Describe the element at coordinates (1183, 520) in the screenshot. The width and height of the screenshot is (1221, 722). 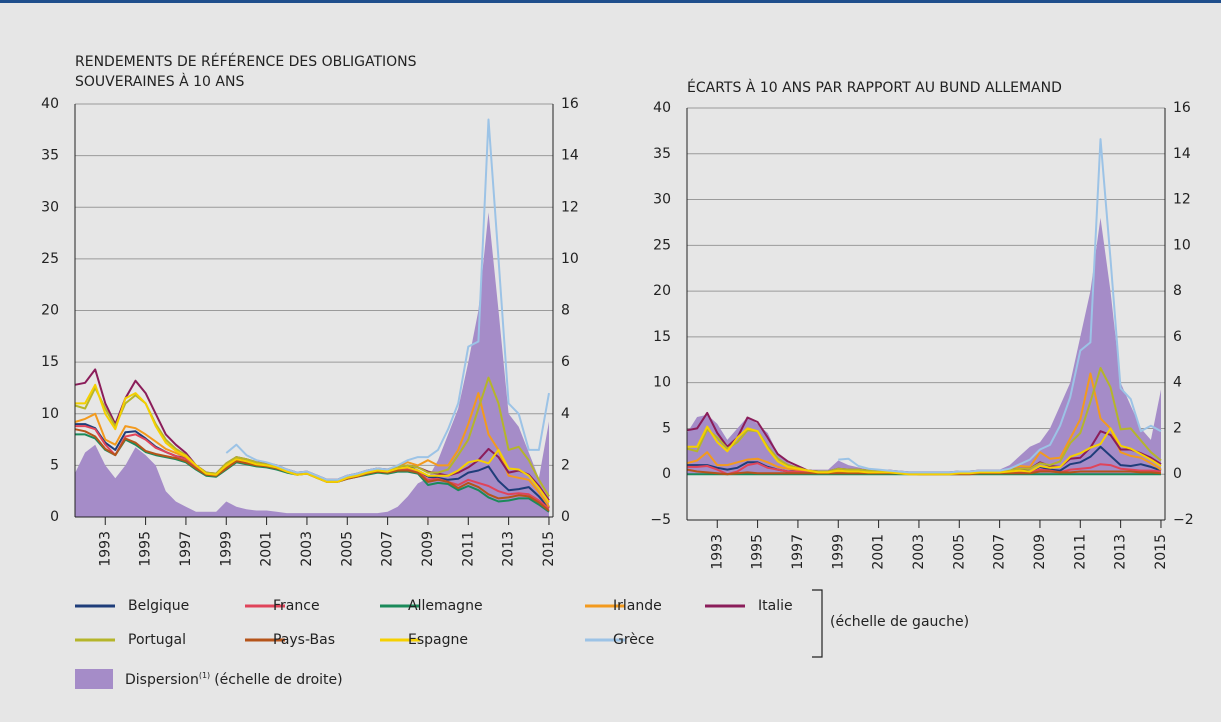
I see `y2-tick-label: −2` at that location.